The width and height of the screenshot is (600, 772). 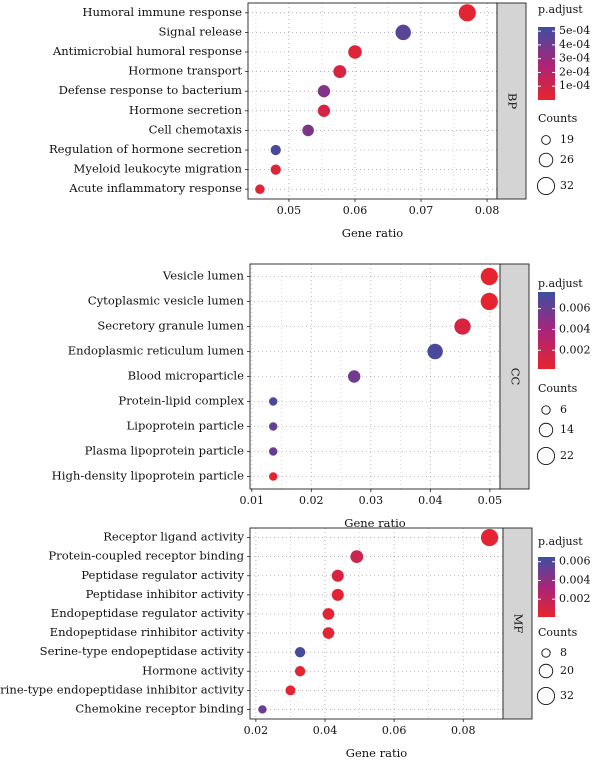 What do you see at coordinates (567, 159) in the screenshot?
I see `size-legend-label: 26` at bounding box center [567, 159].